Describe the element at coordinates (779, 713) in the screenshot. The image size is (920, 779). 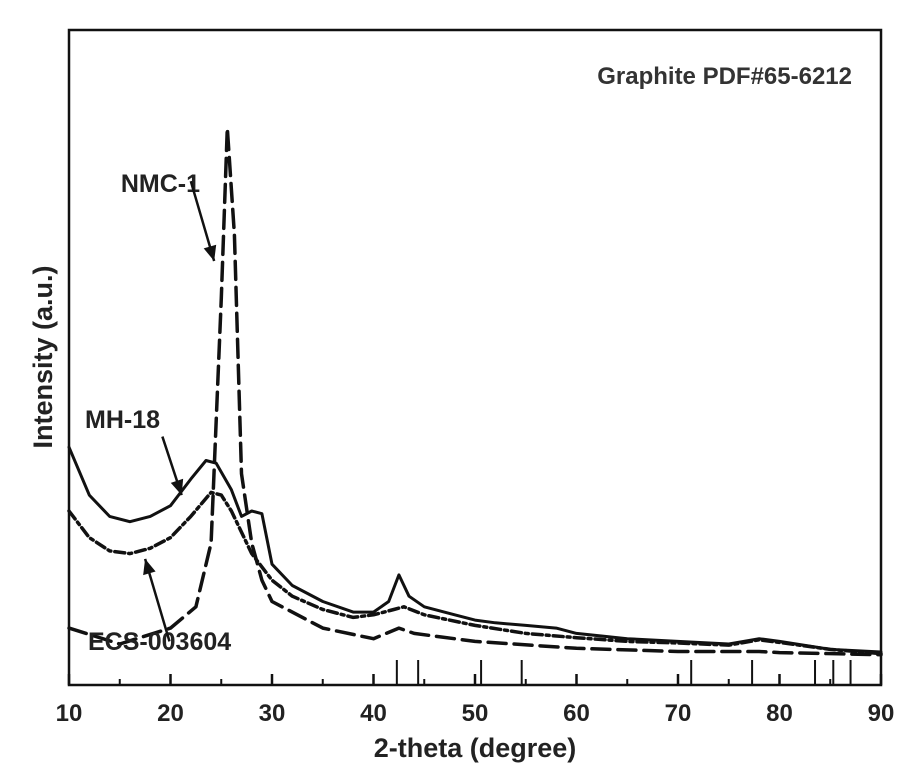
I see `x-tick-label: 80` at that location.